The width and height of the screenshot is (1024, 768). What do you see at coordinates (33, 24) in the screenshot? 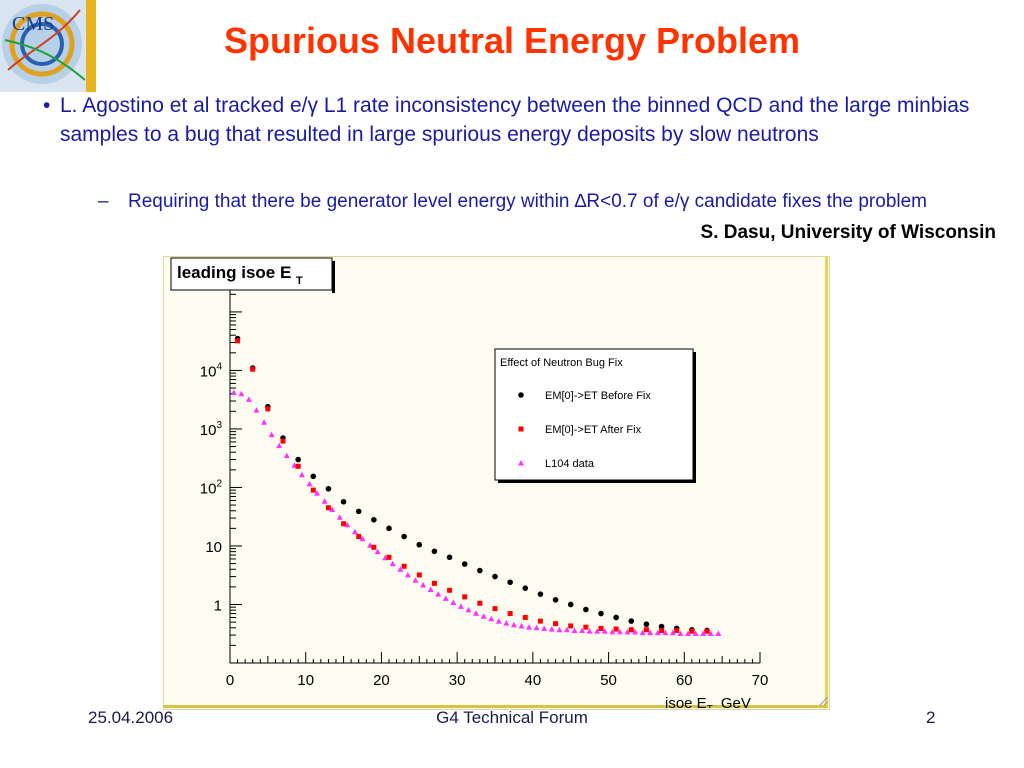
I see `cms-logo-text: CMS` at bounding box center [33, 24].